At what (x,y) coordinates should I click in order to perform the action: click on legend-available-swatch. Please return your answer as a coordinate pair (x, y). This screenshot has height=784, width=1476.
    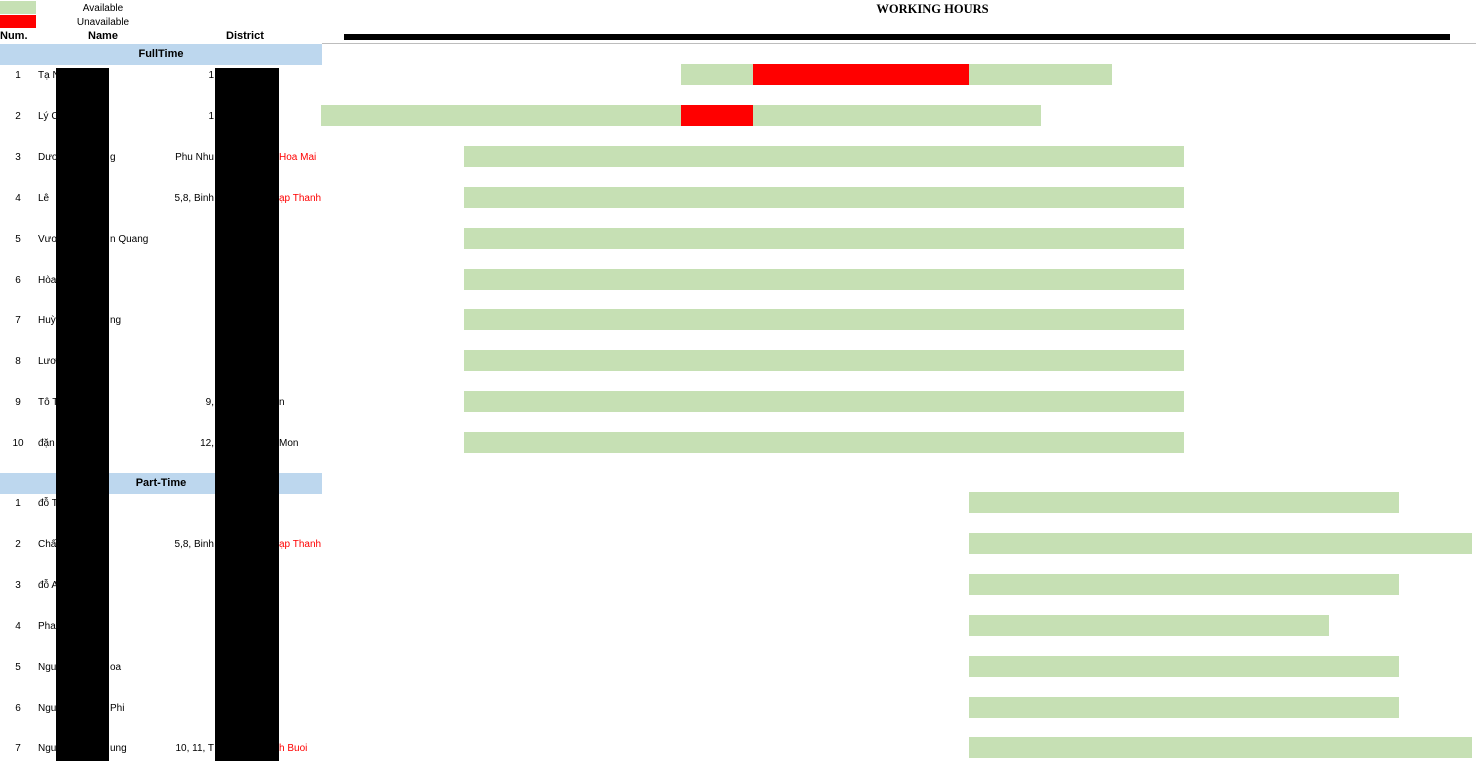
    Looking at the image, I should click on (18, 7).